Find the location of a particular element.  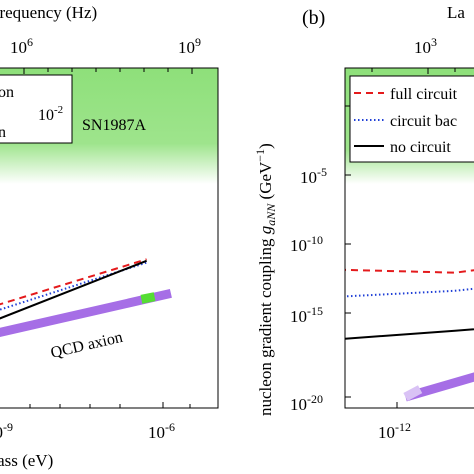

panel-a-top-tick-labels: 10⁶ 10⁹ is located at coordinates (105, 46).